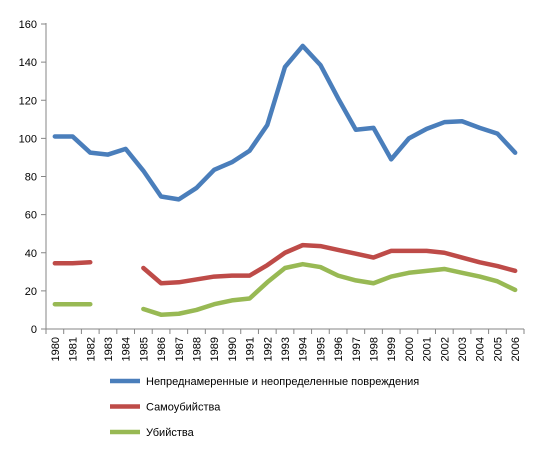  I want to click on x-tick-label: 2002, so click(445, 349).